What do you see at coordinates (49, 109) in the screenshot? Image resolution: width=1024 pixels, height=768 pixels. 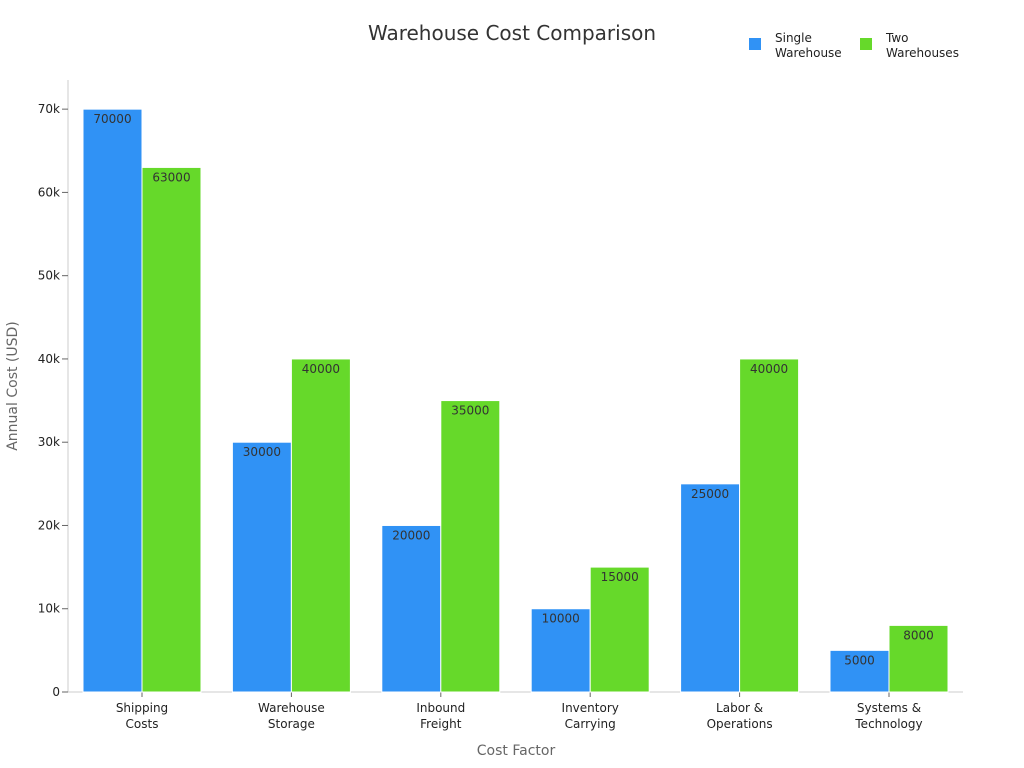 I see `y-tick-label: 70k` at bounding box center [49, 109].